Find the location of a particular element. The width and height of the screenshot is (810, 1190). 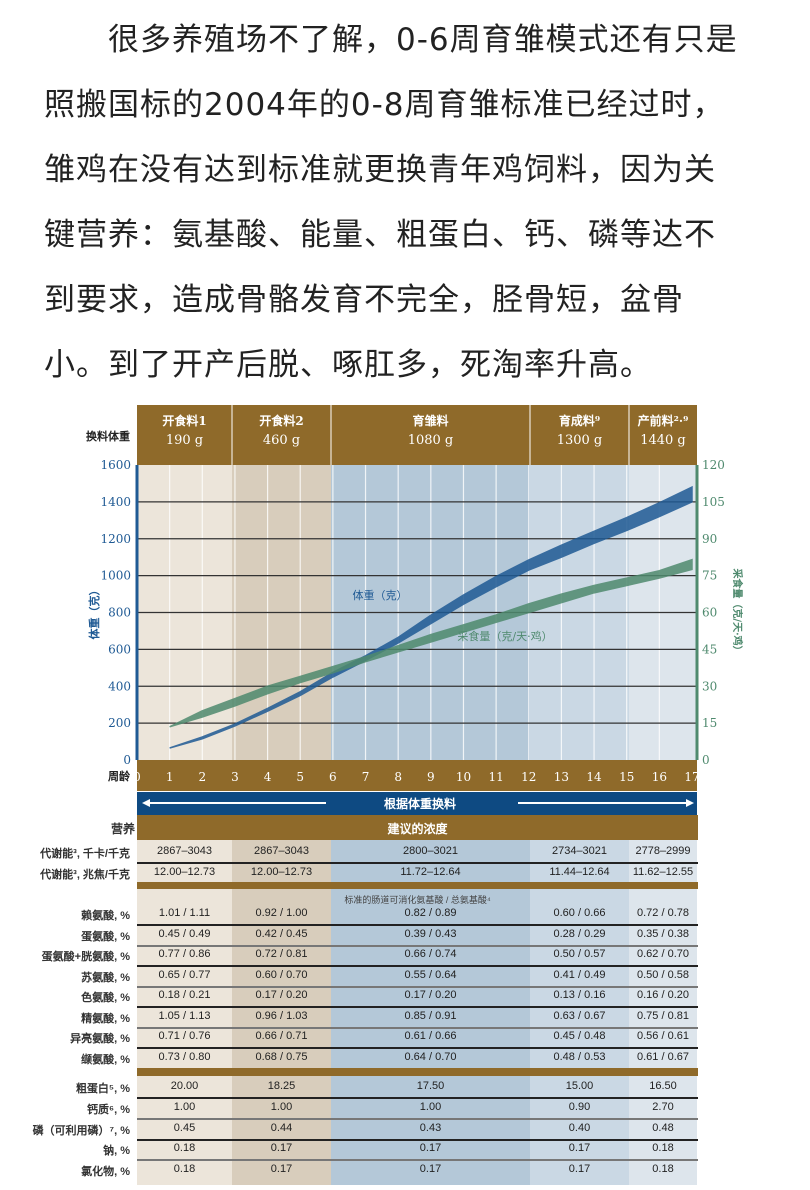

cell-value: 0.68 / 0.75 is located at coordinates (281, 1056).